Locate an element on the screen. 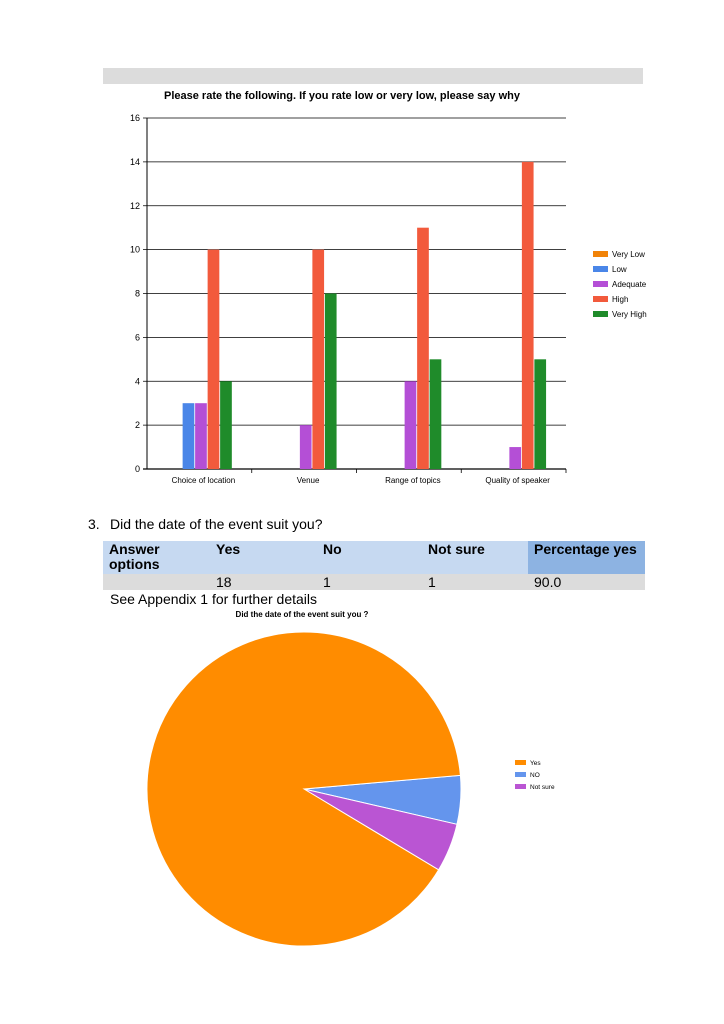 This screenshot has width=724, height=1024. table-cell-not-sure: 1 is located at coordinates (475, 582).